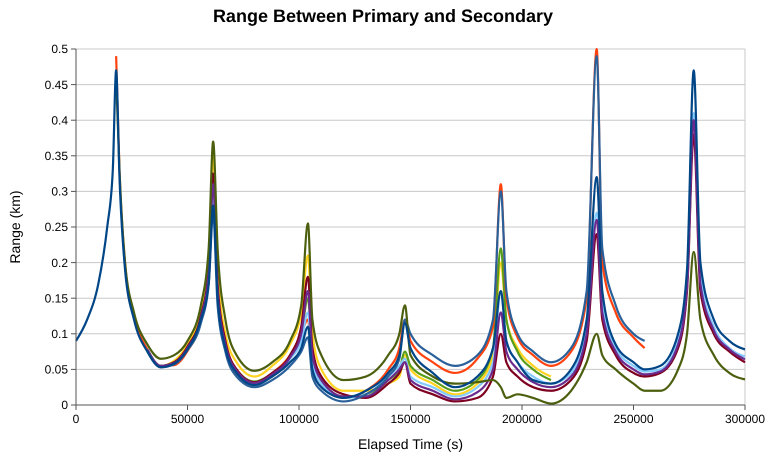 This screenshot has height=459, width=766. Describe the element at coordinates (633, 419) in the screenshot. I see `x-tick-label: 250000` at that location.